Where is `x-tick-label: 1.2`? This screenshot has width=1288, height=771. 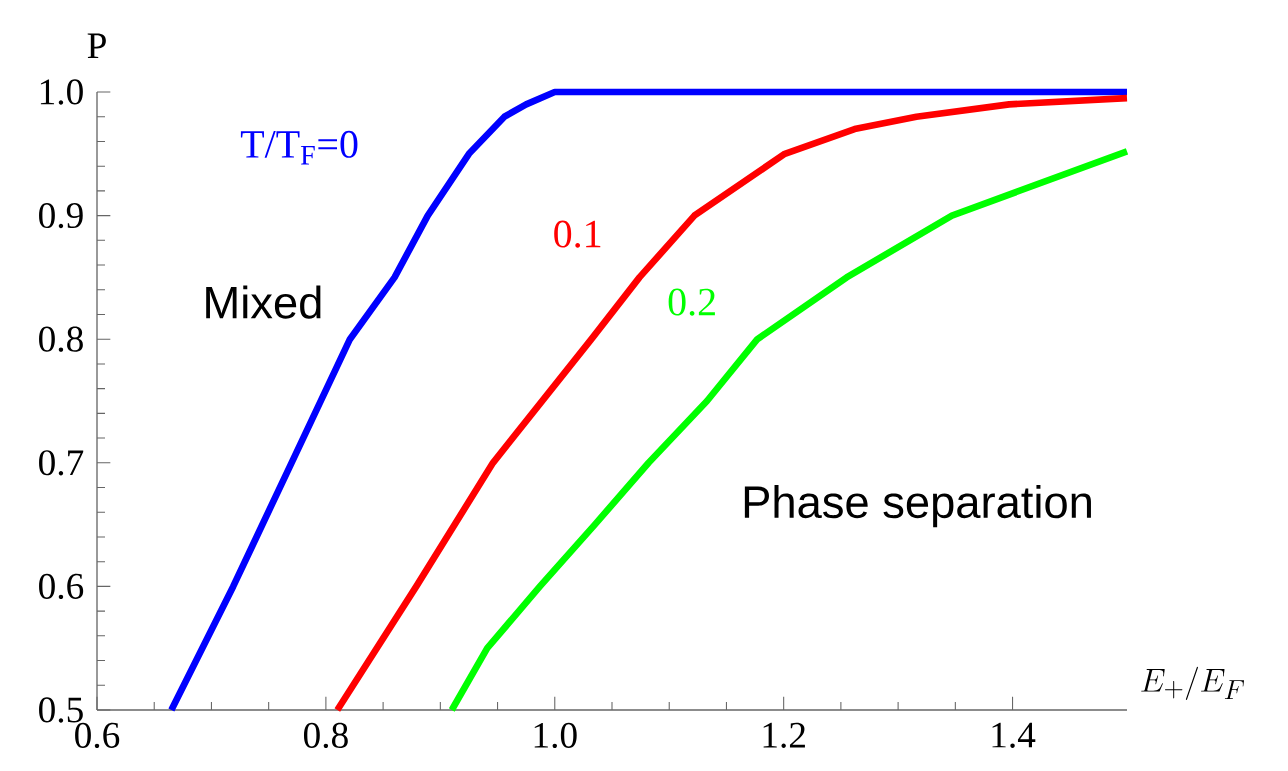
x-tick-label: 1.2 is located at coordinates (784, 735).